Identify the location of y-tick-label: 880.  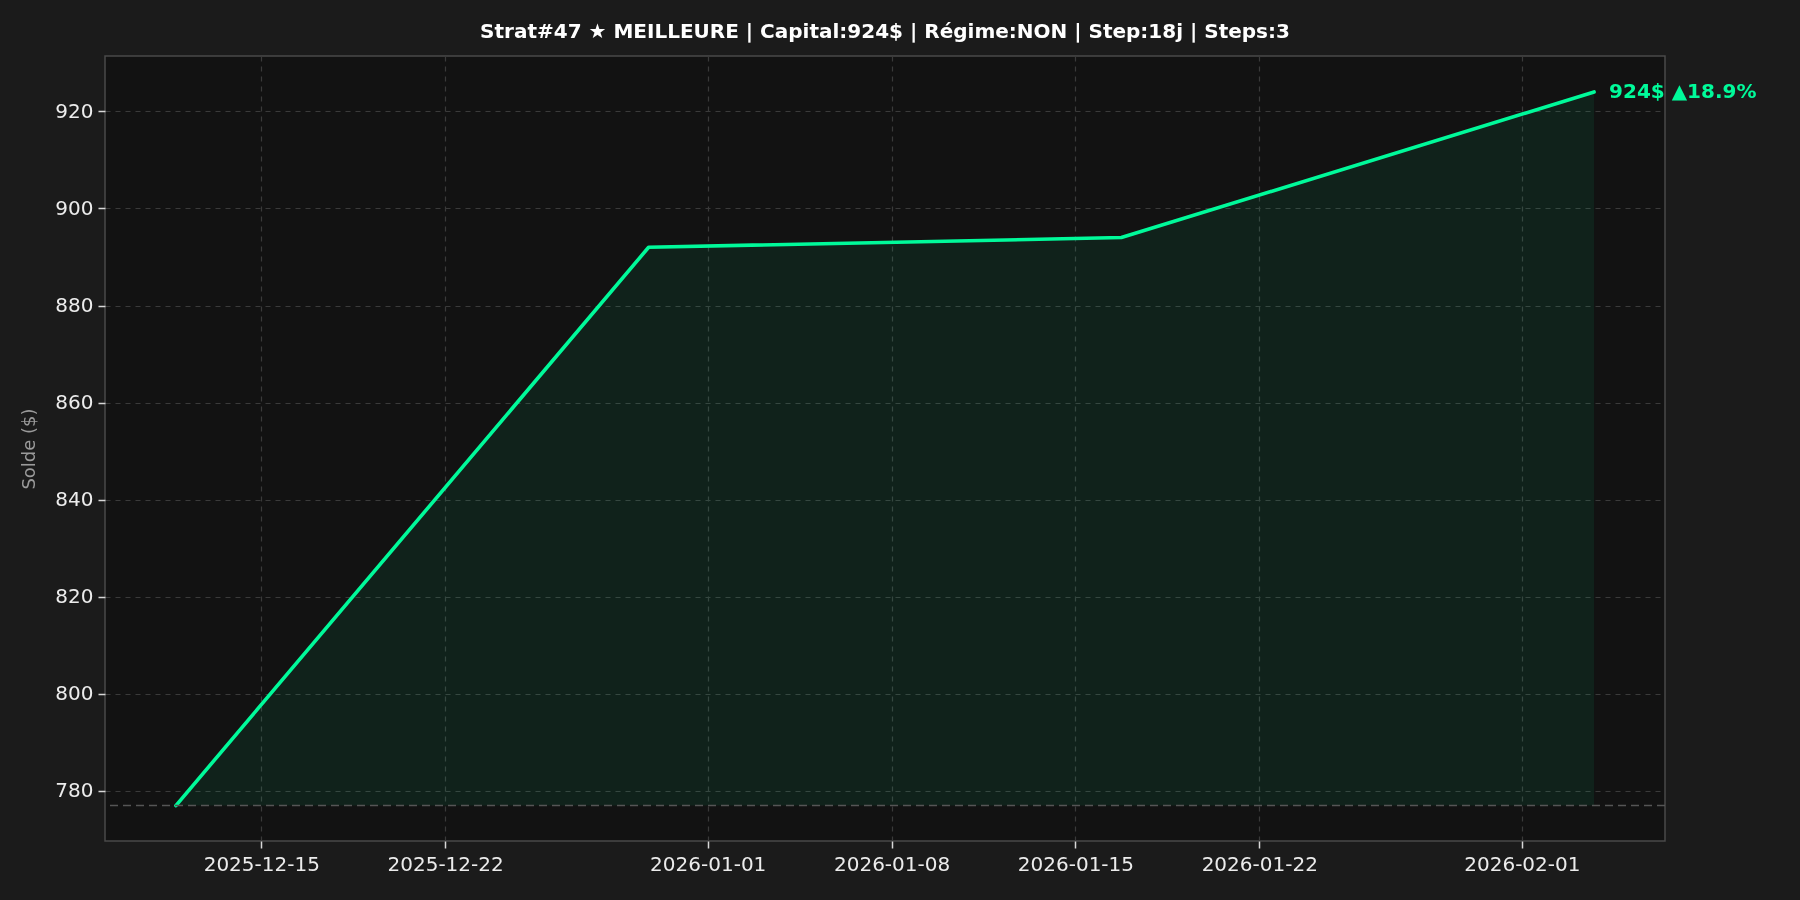
(74, 305).